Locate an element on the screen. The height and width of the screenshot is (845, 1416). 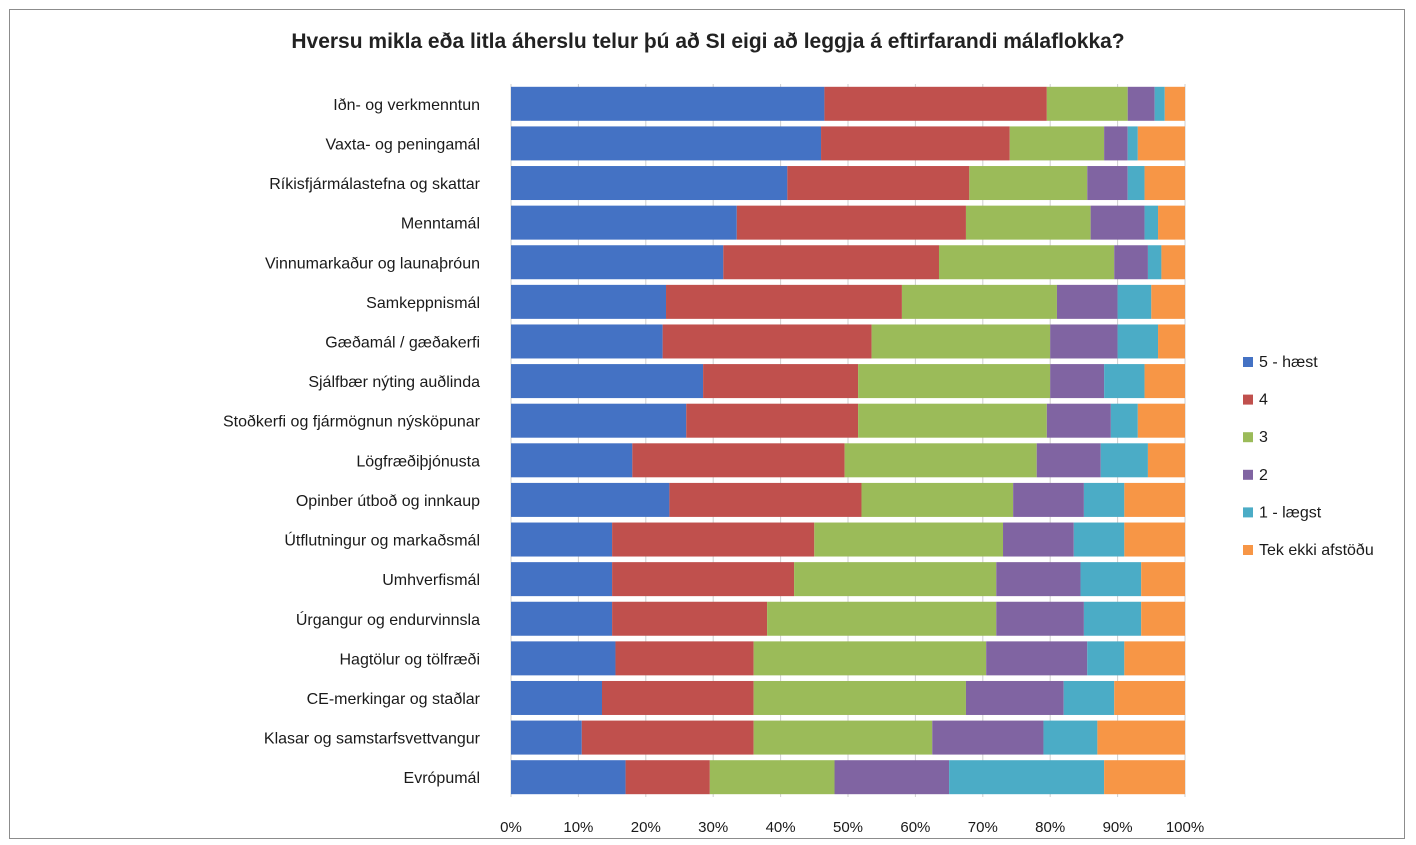
x-tick-label: 30% is located at coordinates (713, 827).